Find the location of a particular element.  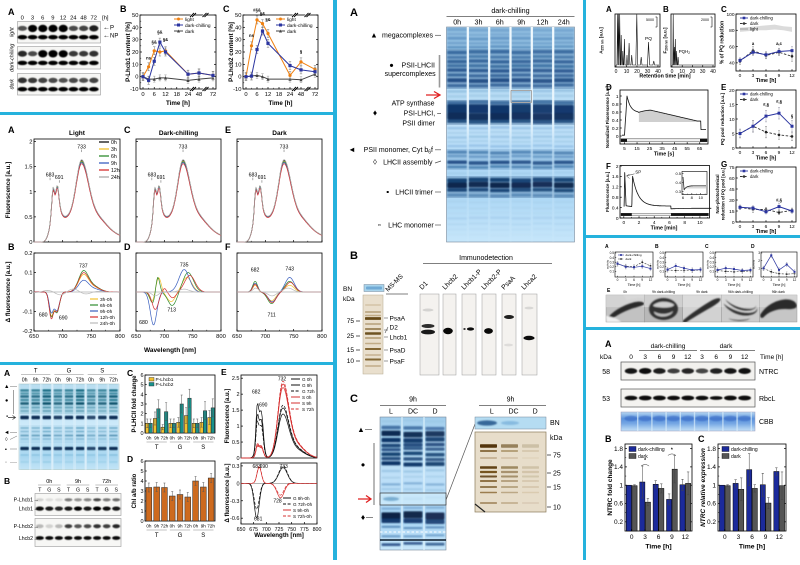

svg-text: 6 is located at coordinates (766, 153).